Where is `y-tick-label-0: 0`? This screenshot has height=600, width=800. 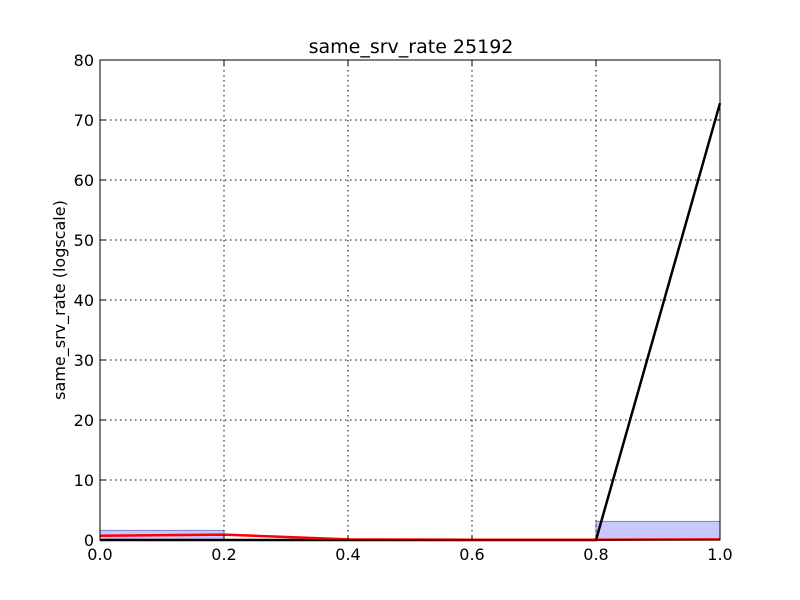
y-tick-label-0: 0 is located at coordinates (89, 540).